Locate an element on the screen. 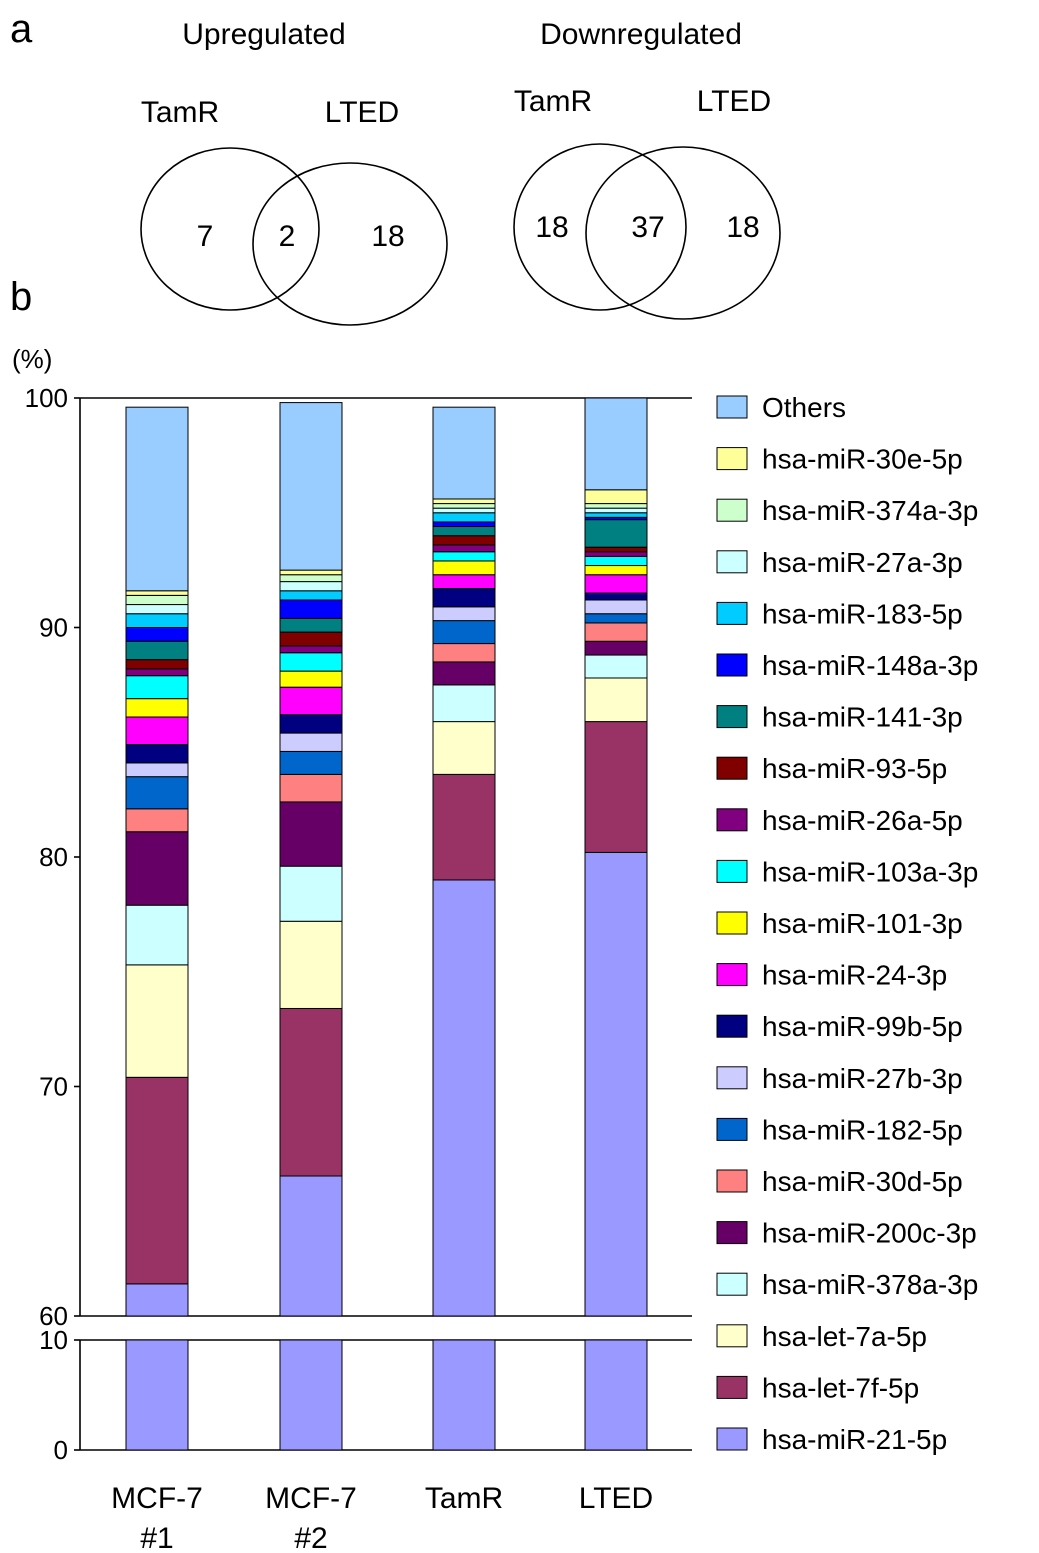 This screenshot has height=1553, width=1039. x-category-label: TamR is located at coordinates (464, 1498).